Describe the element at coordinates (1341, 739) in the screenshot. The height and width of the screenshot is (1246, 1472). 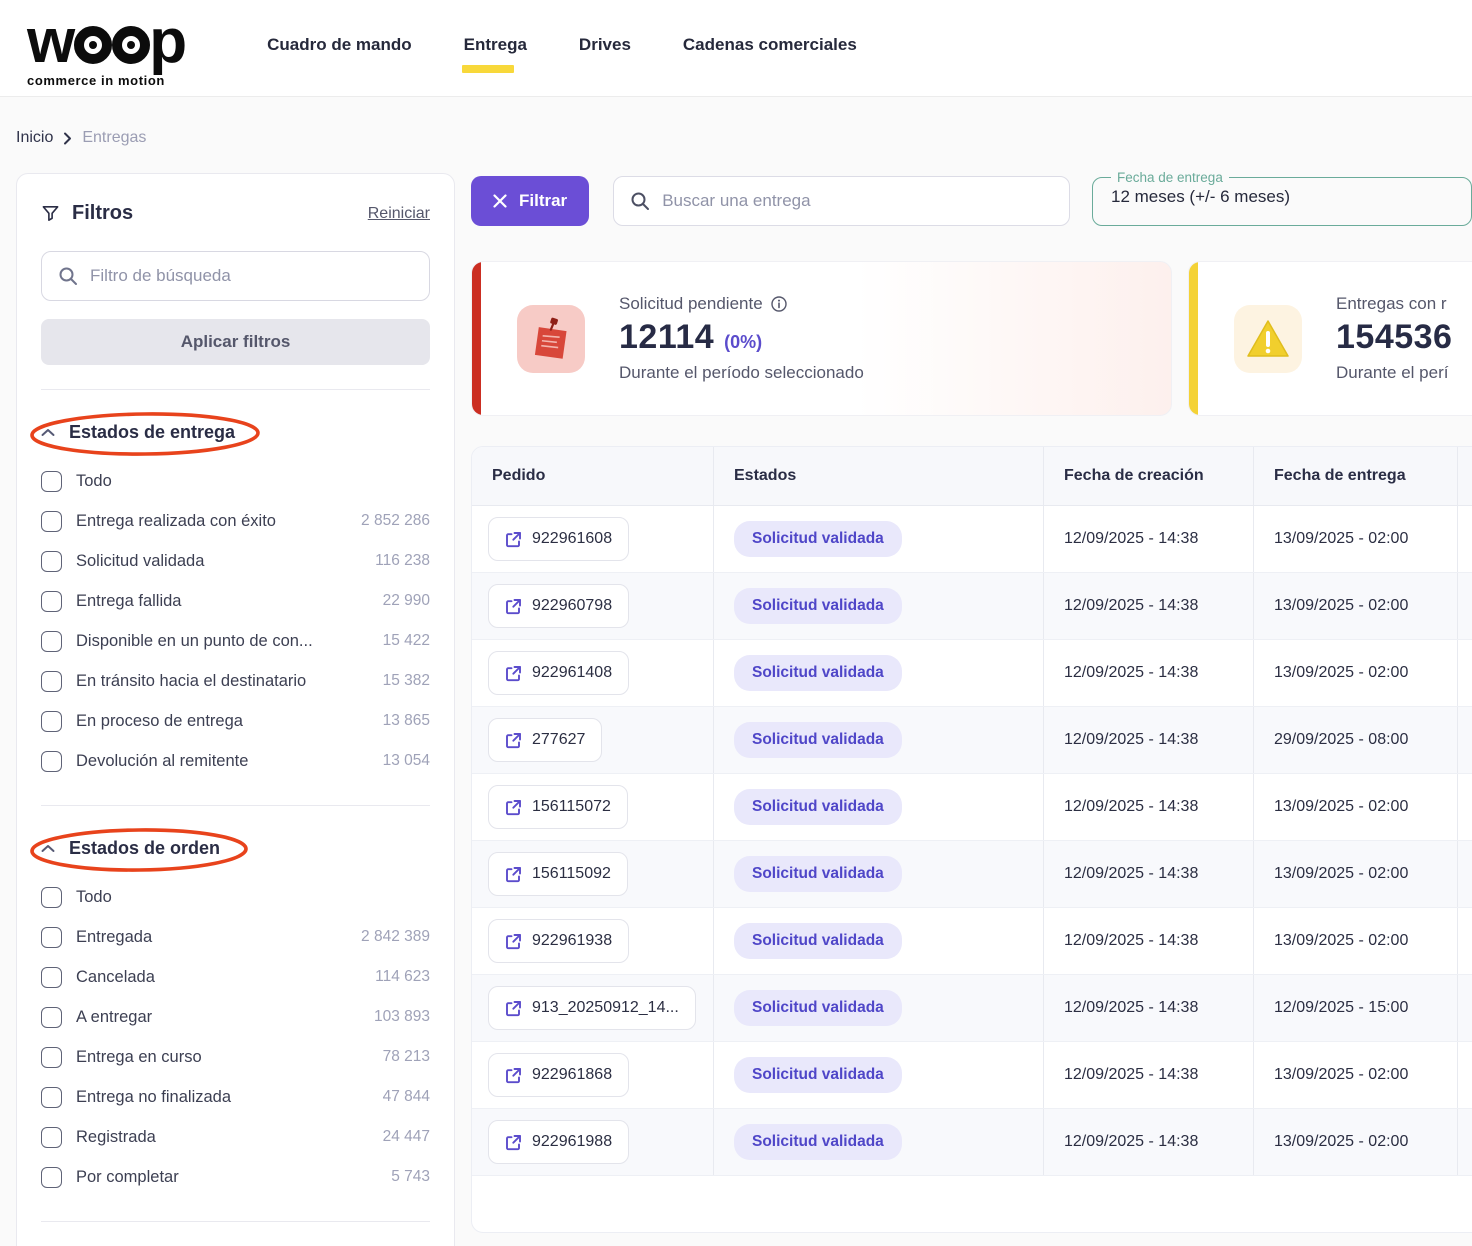
I see `delivery-date: 29/09/2025 - 08:00` at that location.